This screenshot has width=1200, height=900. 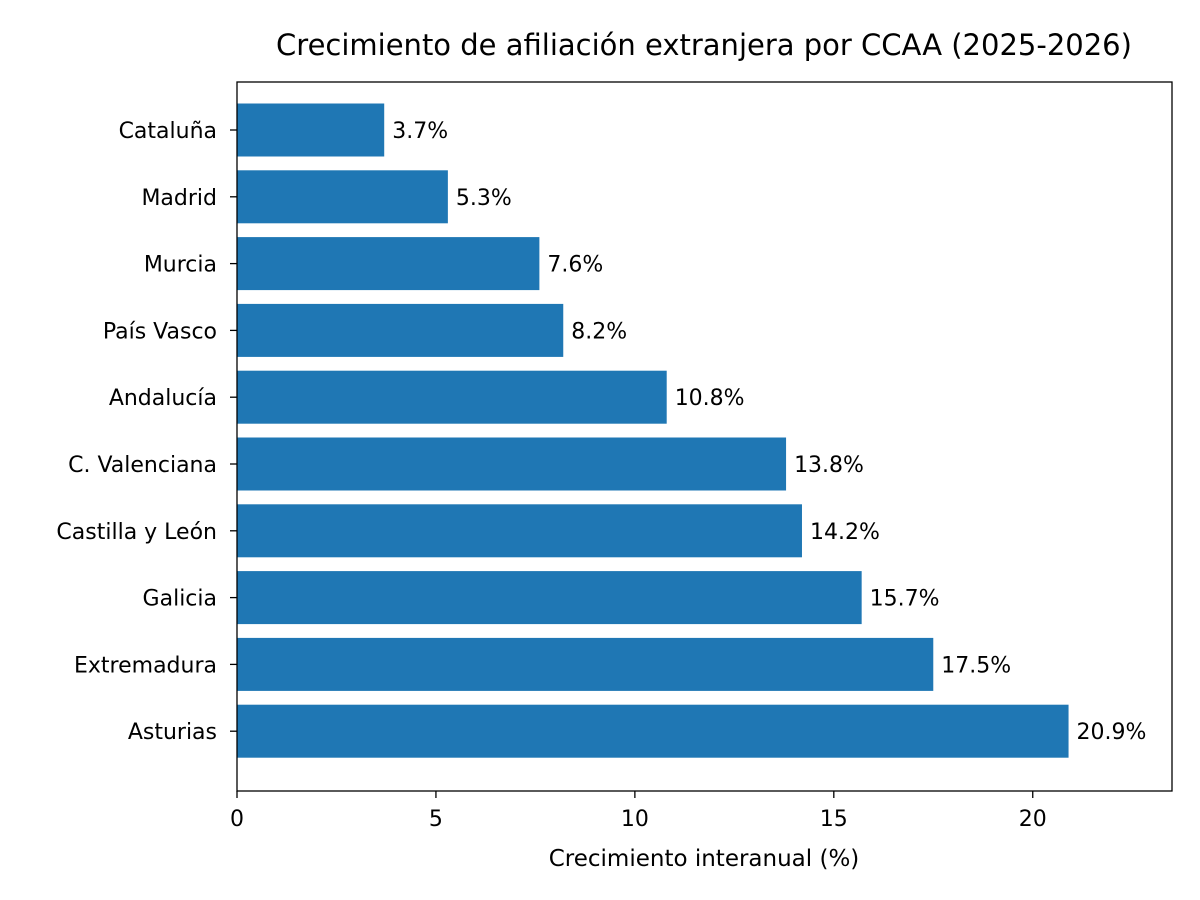 I want to click on y-tick-label-cataluna: Cataluña, so click(x=168, y=131).